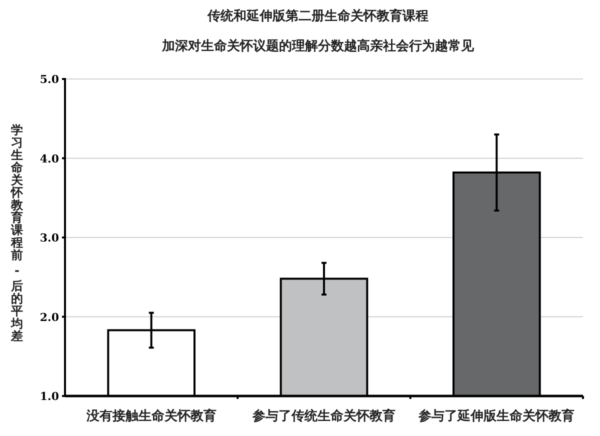 The image size is (600, 436). I want to click on y-tick-label: 2.0, so click(50, 317).